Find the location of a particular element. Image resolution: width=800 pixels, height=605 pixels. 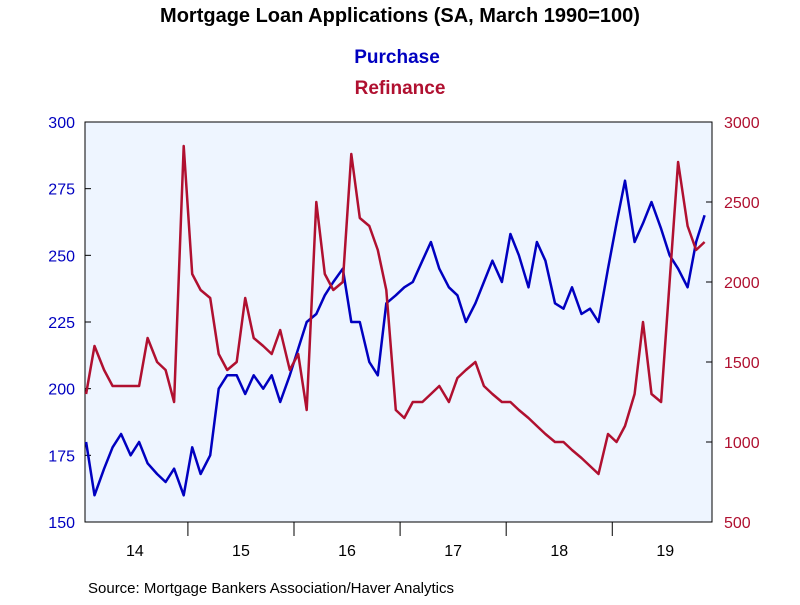

legend-entry: Refinance is located at coordinates (400, 88).